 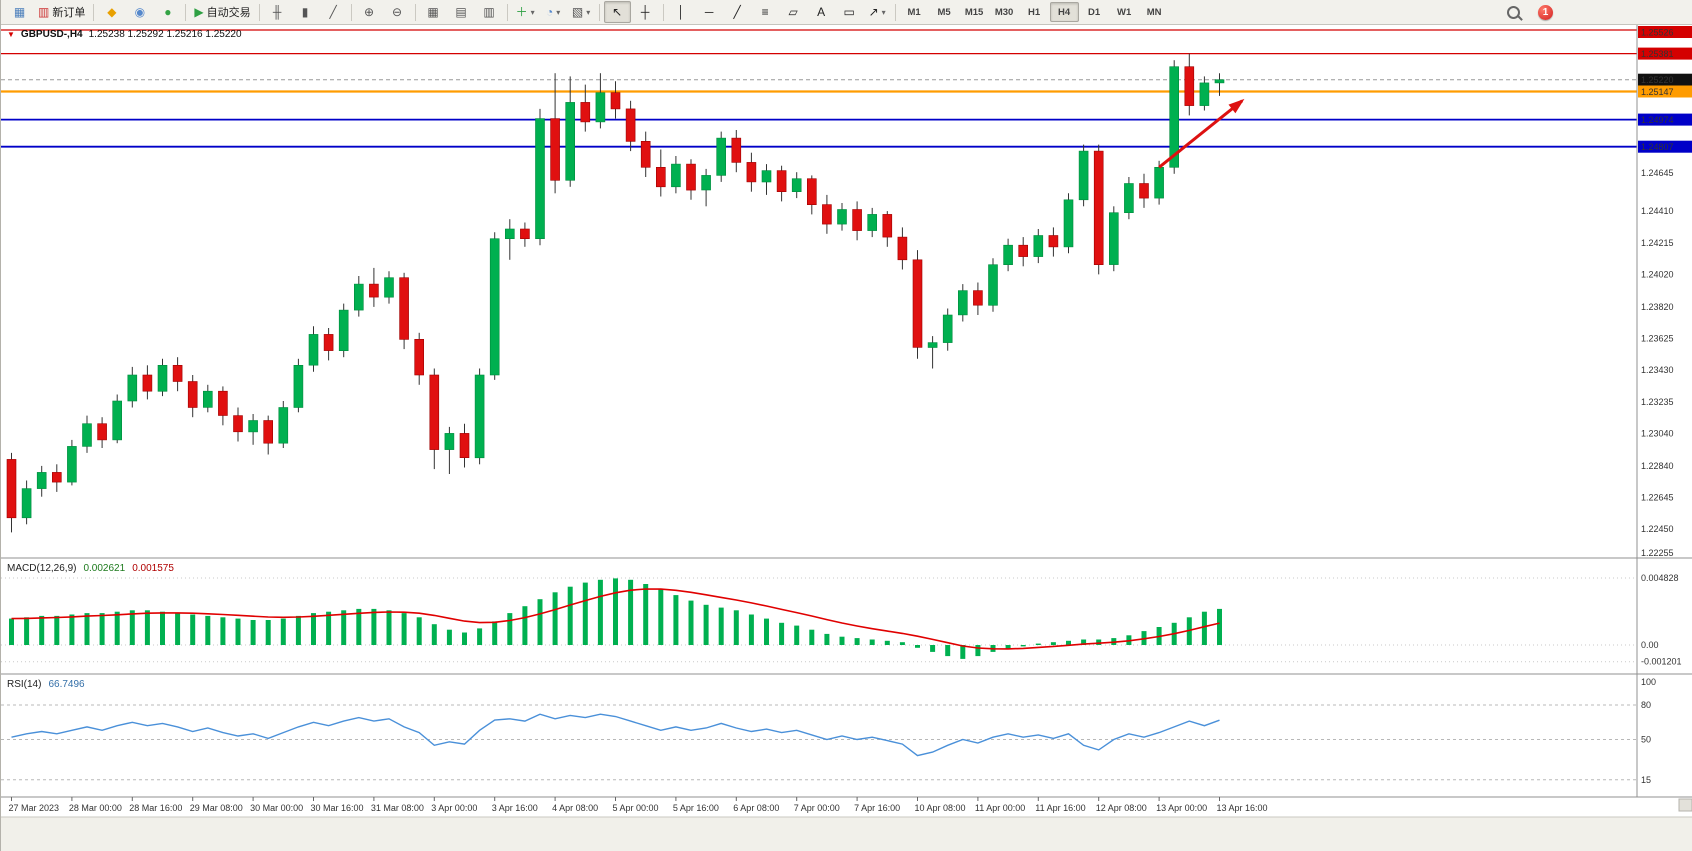 I want to click on horizontal-line-button: ─, so click(x=709, y=12).